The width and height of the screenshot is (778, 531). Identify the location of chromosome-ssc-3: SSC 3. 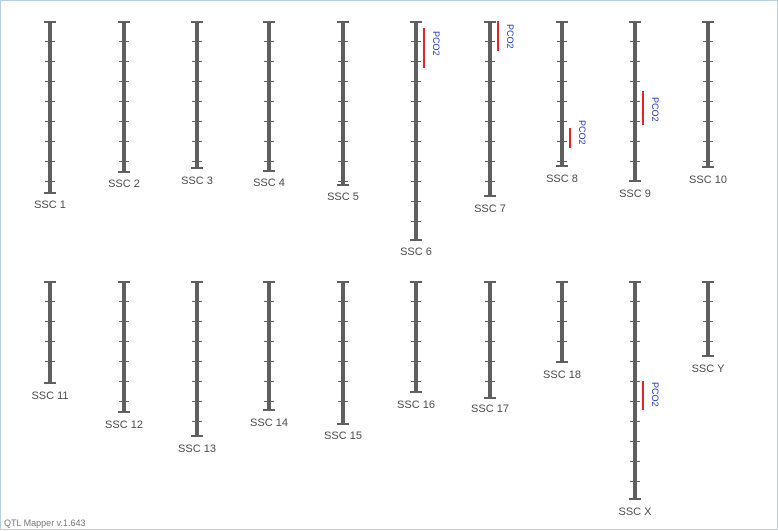
(197, 104).